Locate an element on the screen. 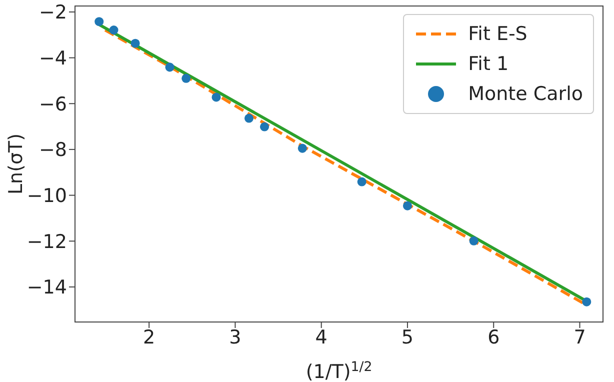  x-tick-label: 3 is located at coordinates (235, 337).